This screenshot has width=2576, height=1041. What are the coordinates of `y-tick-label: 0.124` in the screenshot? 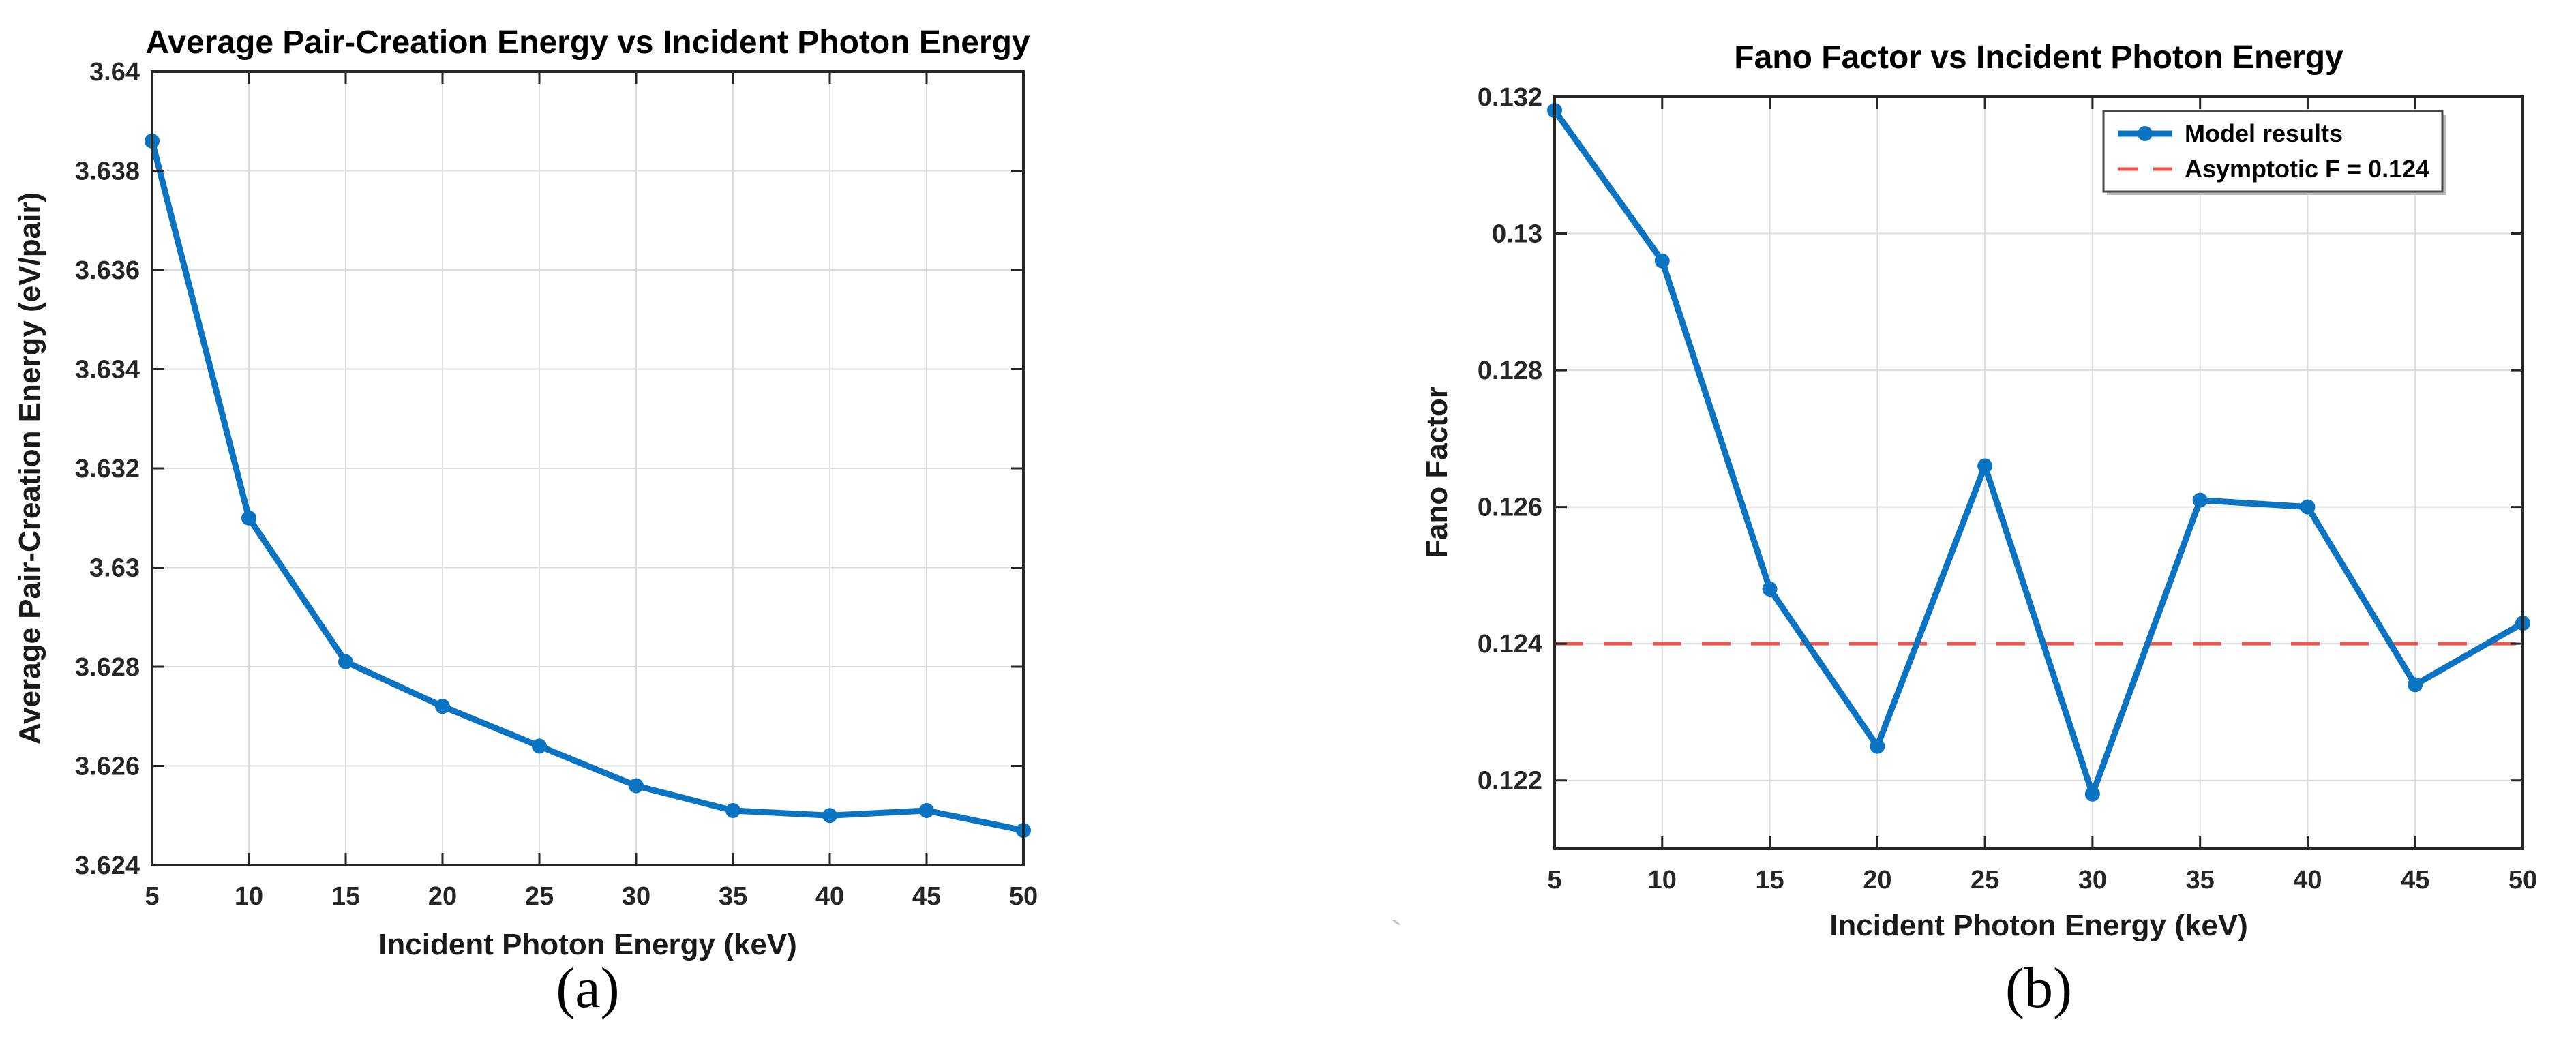 It's located at (1510, 644).